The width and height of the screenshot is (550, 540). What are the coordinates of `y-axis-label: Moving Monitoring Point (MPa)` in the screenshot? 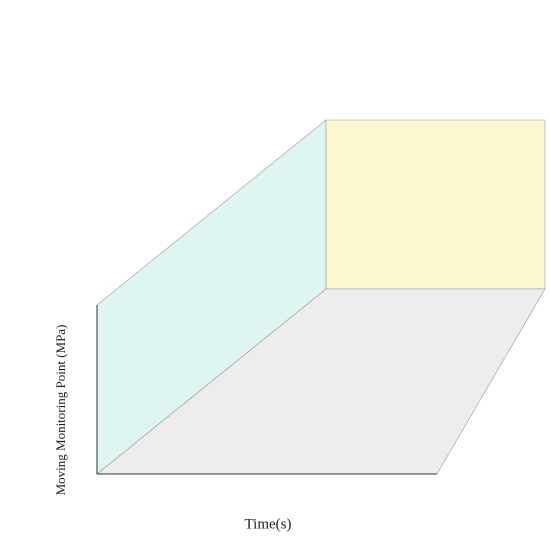 It's located at (60, 410).